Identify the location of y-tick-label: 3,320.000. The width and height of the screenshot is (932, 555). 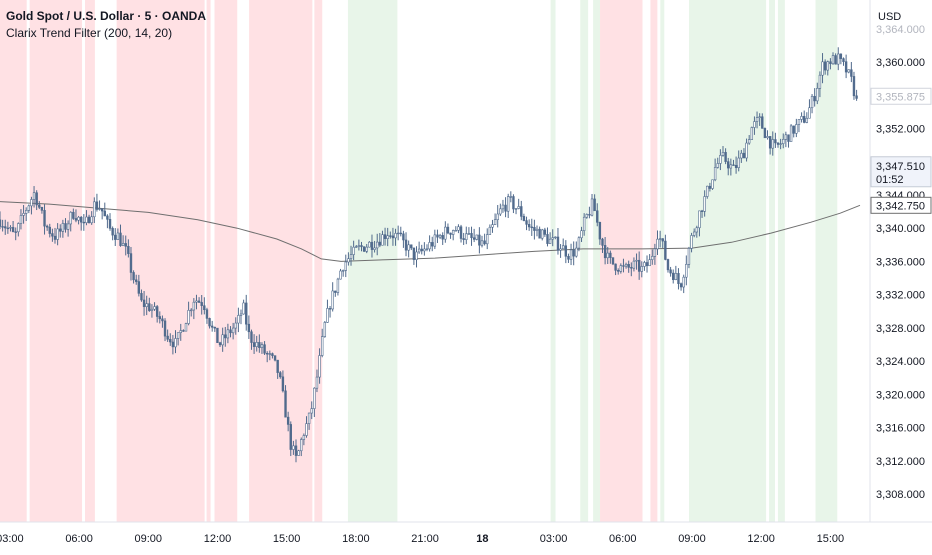
(900, 395).